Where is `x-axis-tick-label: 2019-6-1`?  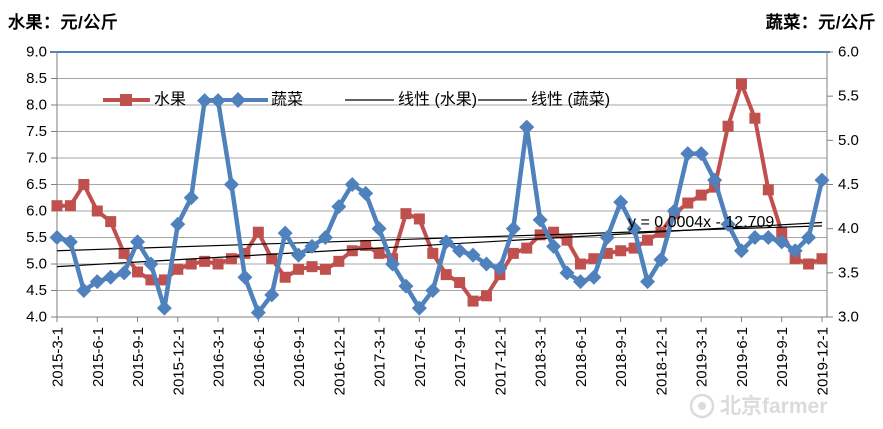
x-axis-tick-label: 2019-6-1 is located at coordinates (742, 357).